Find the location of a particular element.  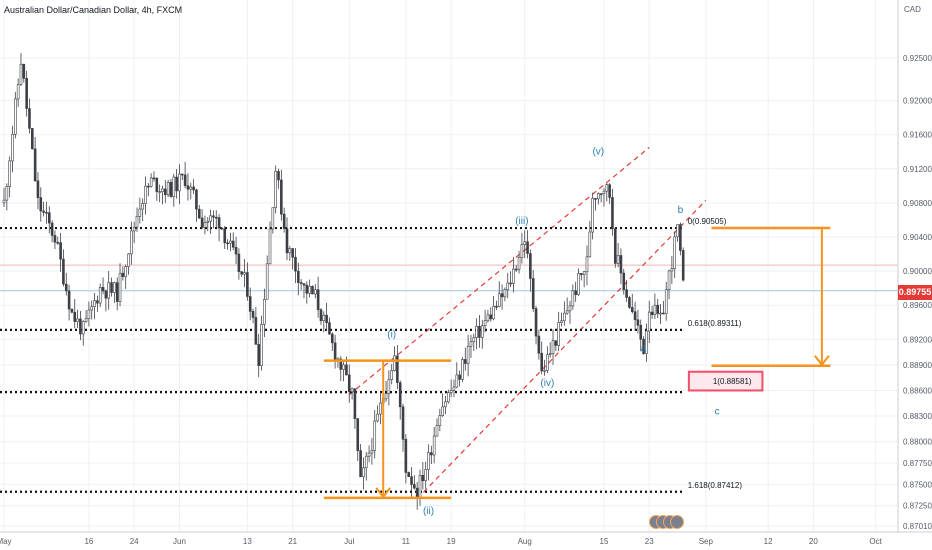

fib-level-label: 1.618(0.87412) is located at coordinates (715, 485).